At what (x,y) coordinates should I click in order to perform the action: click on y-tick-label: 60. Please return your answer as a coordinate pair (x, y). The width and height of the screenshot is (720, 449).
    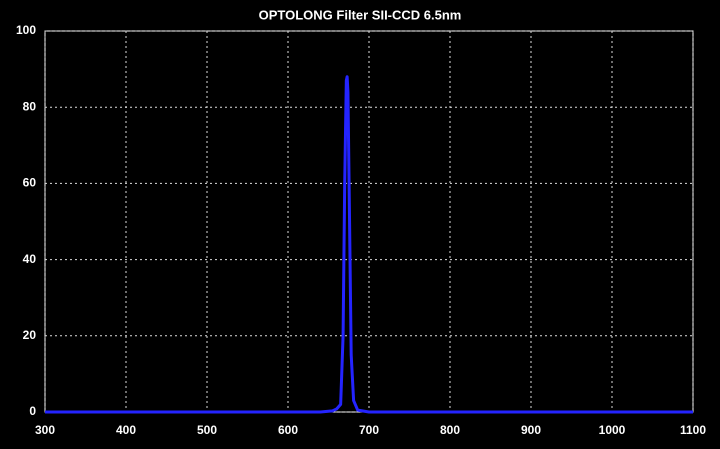
    Looking at the image, I should click on (30, 183).